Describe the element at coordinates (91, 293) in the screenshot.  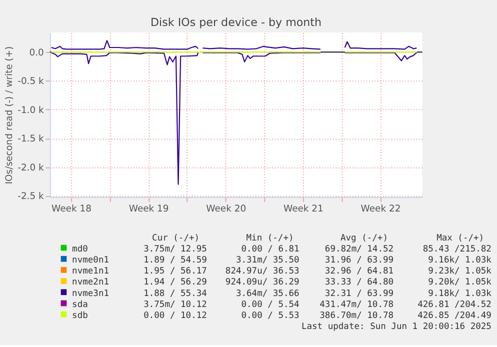
I see `legend-label: nvme3n1` at that location.